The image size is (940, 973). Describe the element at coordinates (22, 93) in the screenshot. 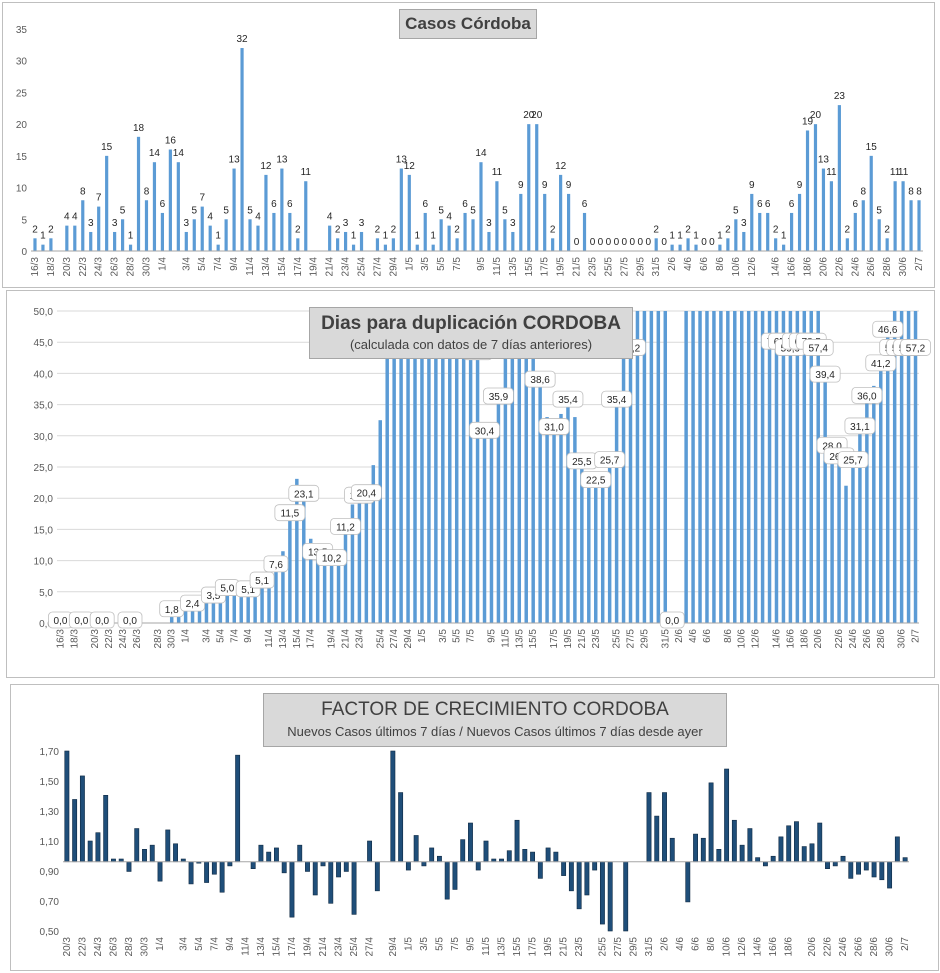

I see `y-tick-label: 25` at that location.